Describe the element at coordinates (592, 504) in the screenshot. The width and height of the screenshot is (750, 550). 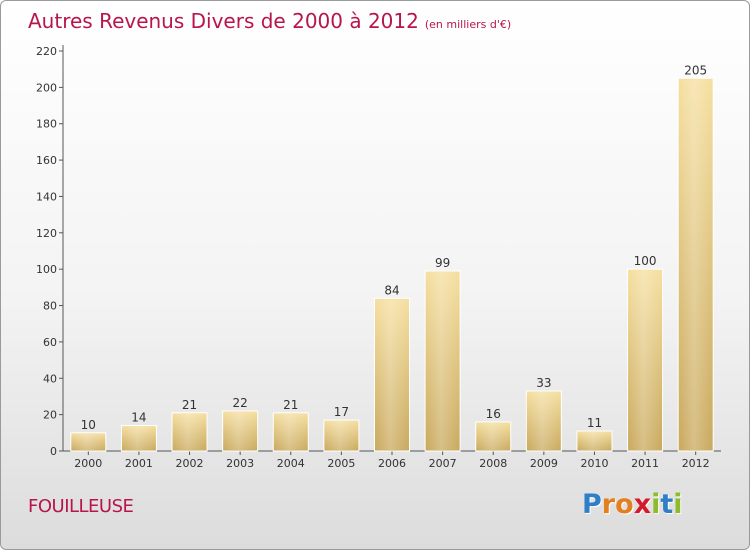
I see `logo-letter: P` at that location.